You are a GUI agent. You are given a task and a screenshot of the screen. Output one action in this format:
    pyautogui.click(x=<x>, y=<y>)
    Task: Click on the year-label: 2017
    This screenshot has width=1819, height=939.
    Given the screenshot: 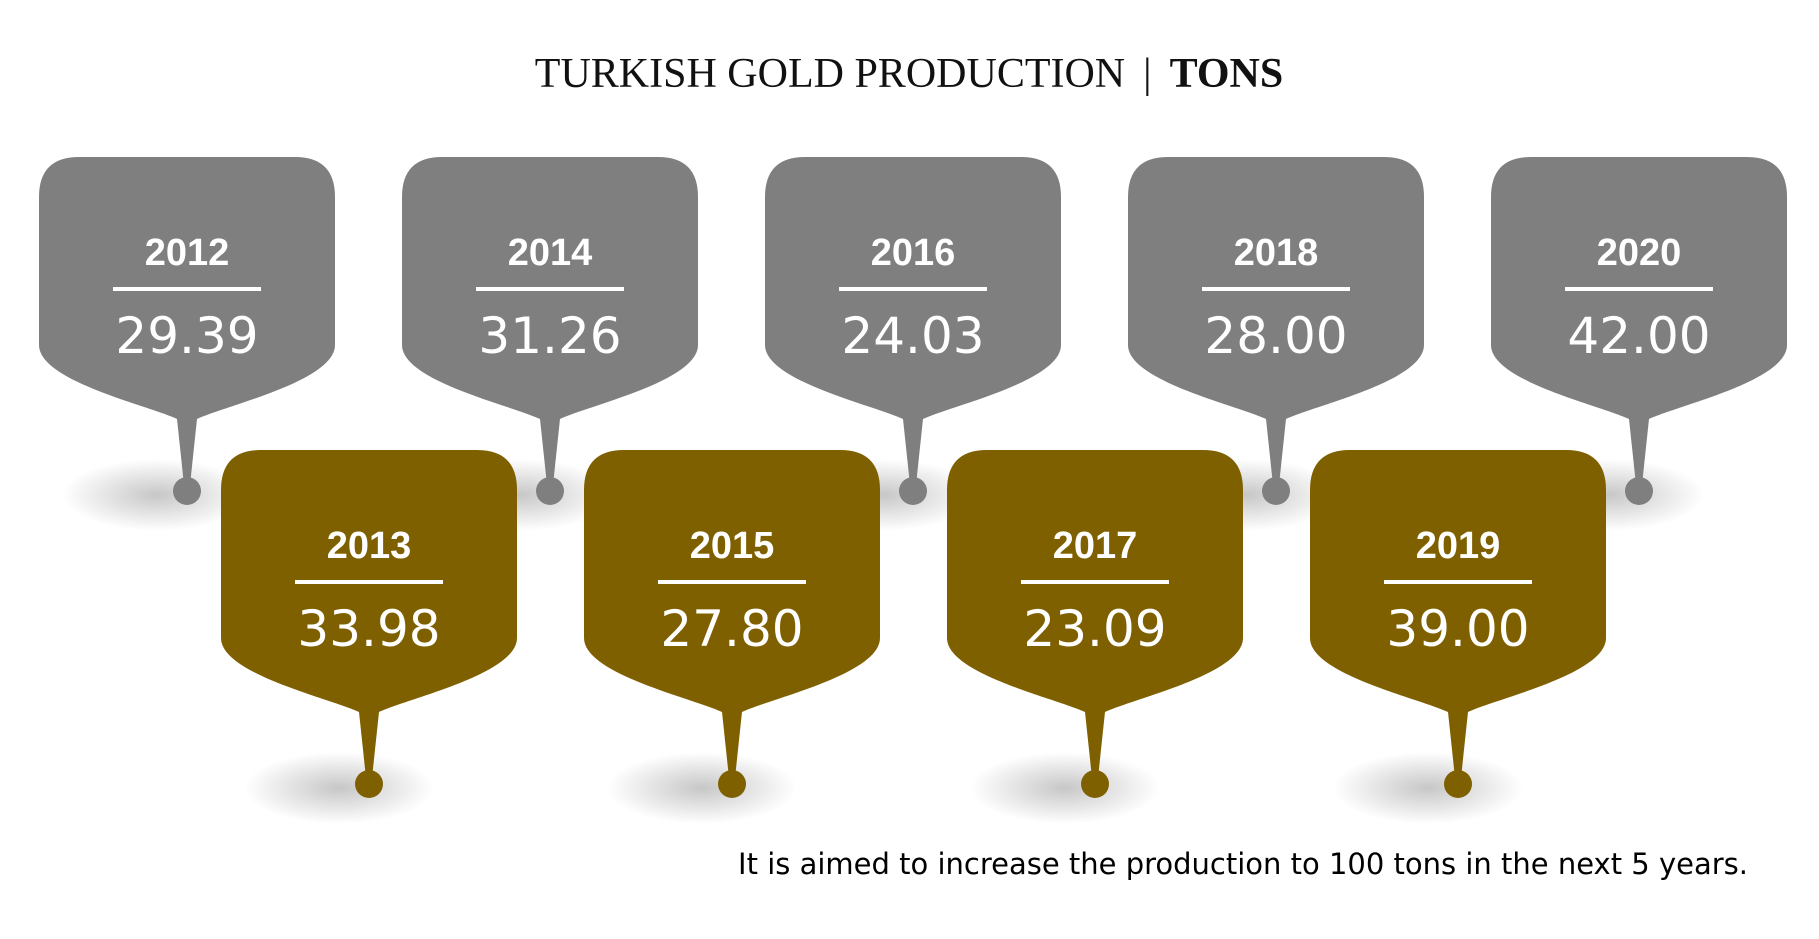 What is the action you would take?
    pyautogui.click(x=1095, y=546)
    